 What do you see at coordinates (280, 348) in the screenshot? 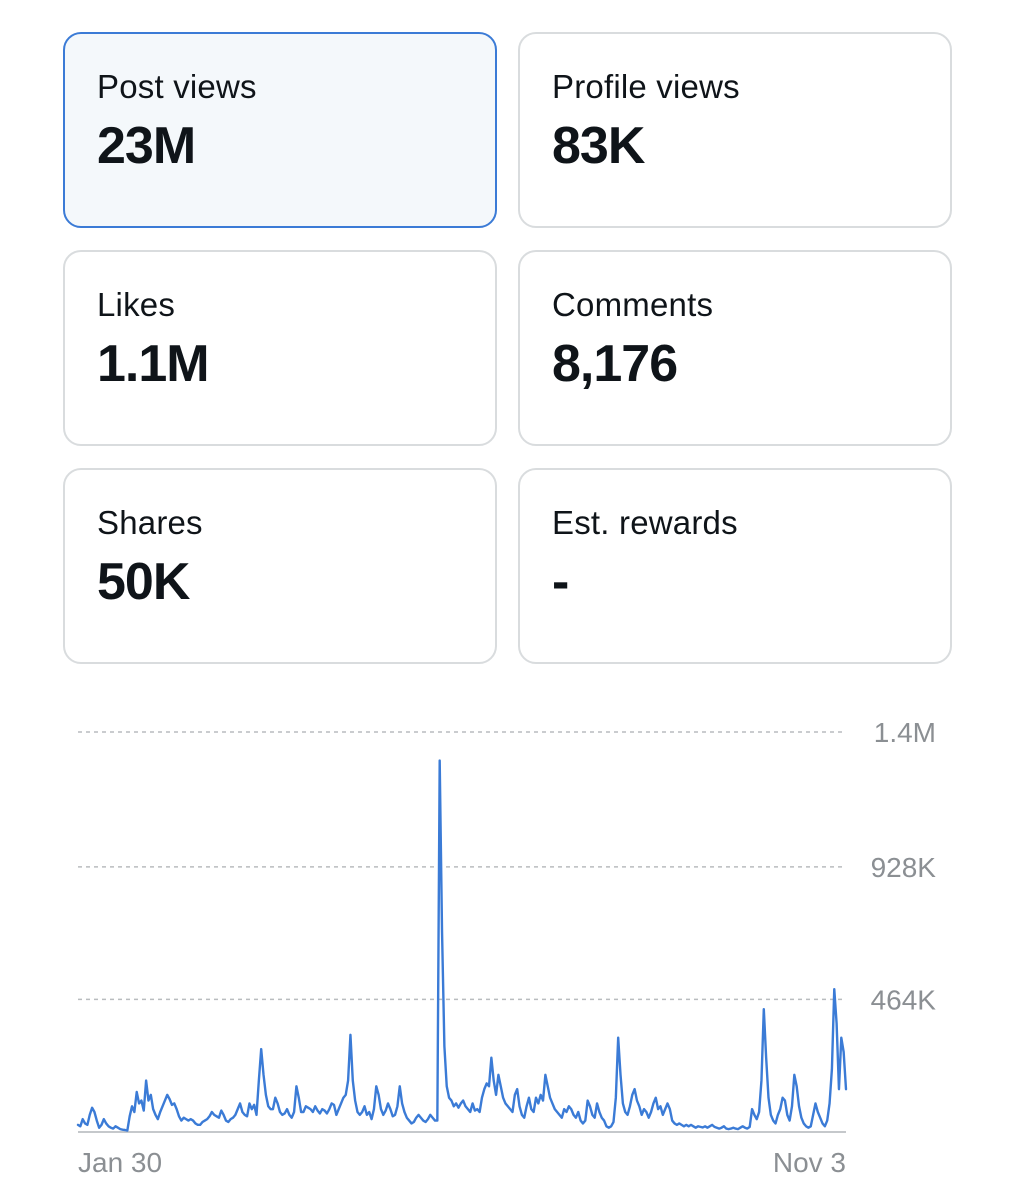
I see `metric-card-likes: Likes 1.1M` at bounding box center [280, 348].